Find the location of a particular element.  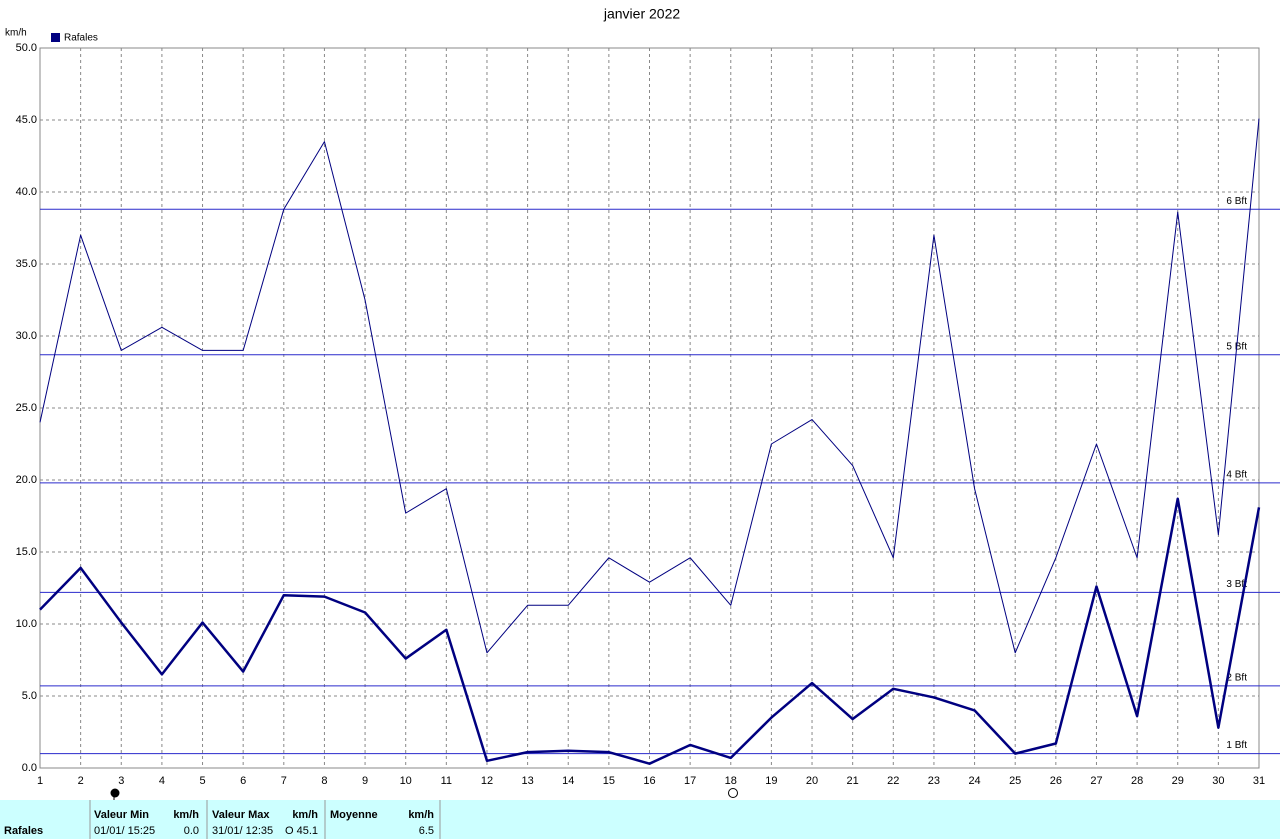

y-tick-label: 50.0 is located at coordinates (26, 48).